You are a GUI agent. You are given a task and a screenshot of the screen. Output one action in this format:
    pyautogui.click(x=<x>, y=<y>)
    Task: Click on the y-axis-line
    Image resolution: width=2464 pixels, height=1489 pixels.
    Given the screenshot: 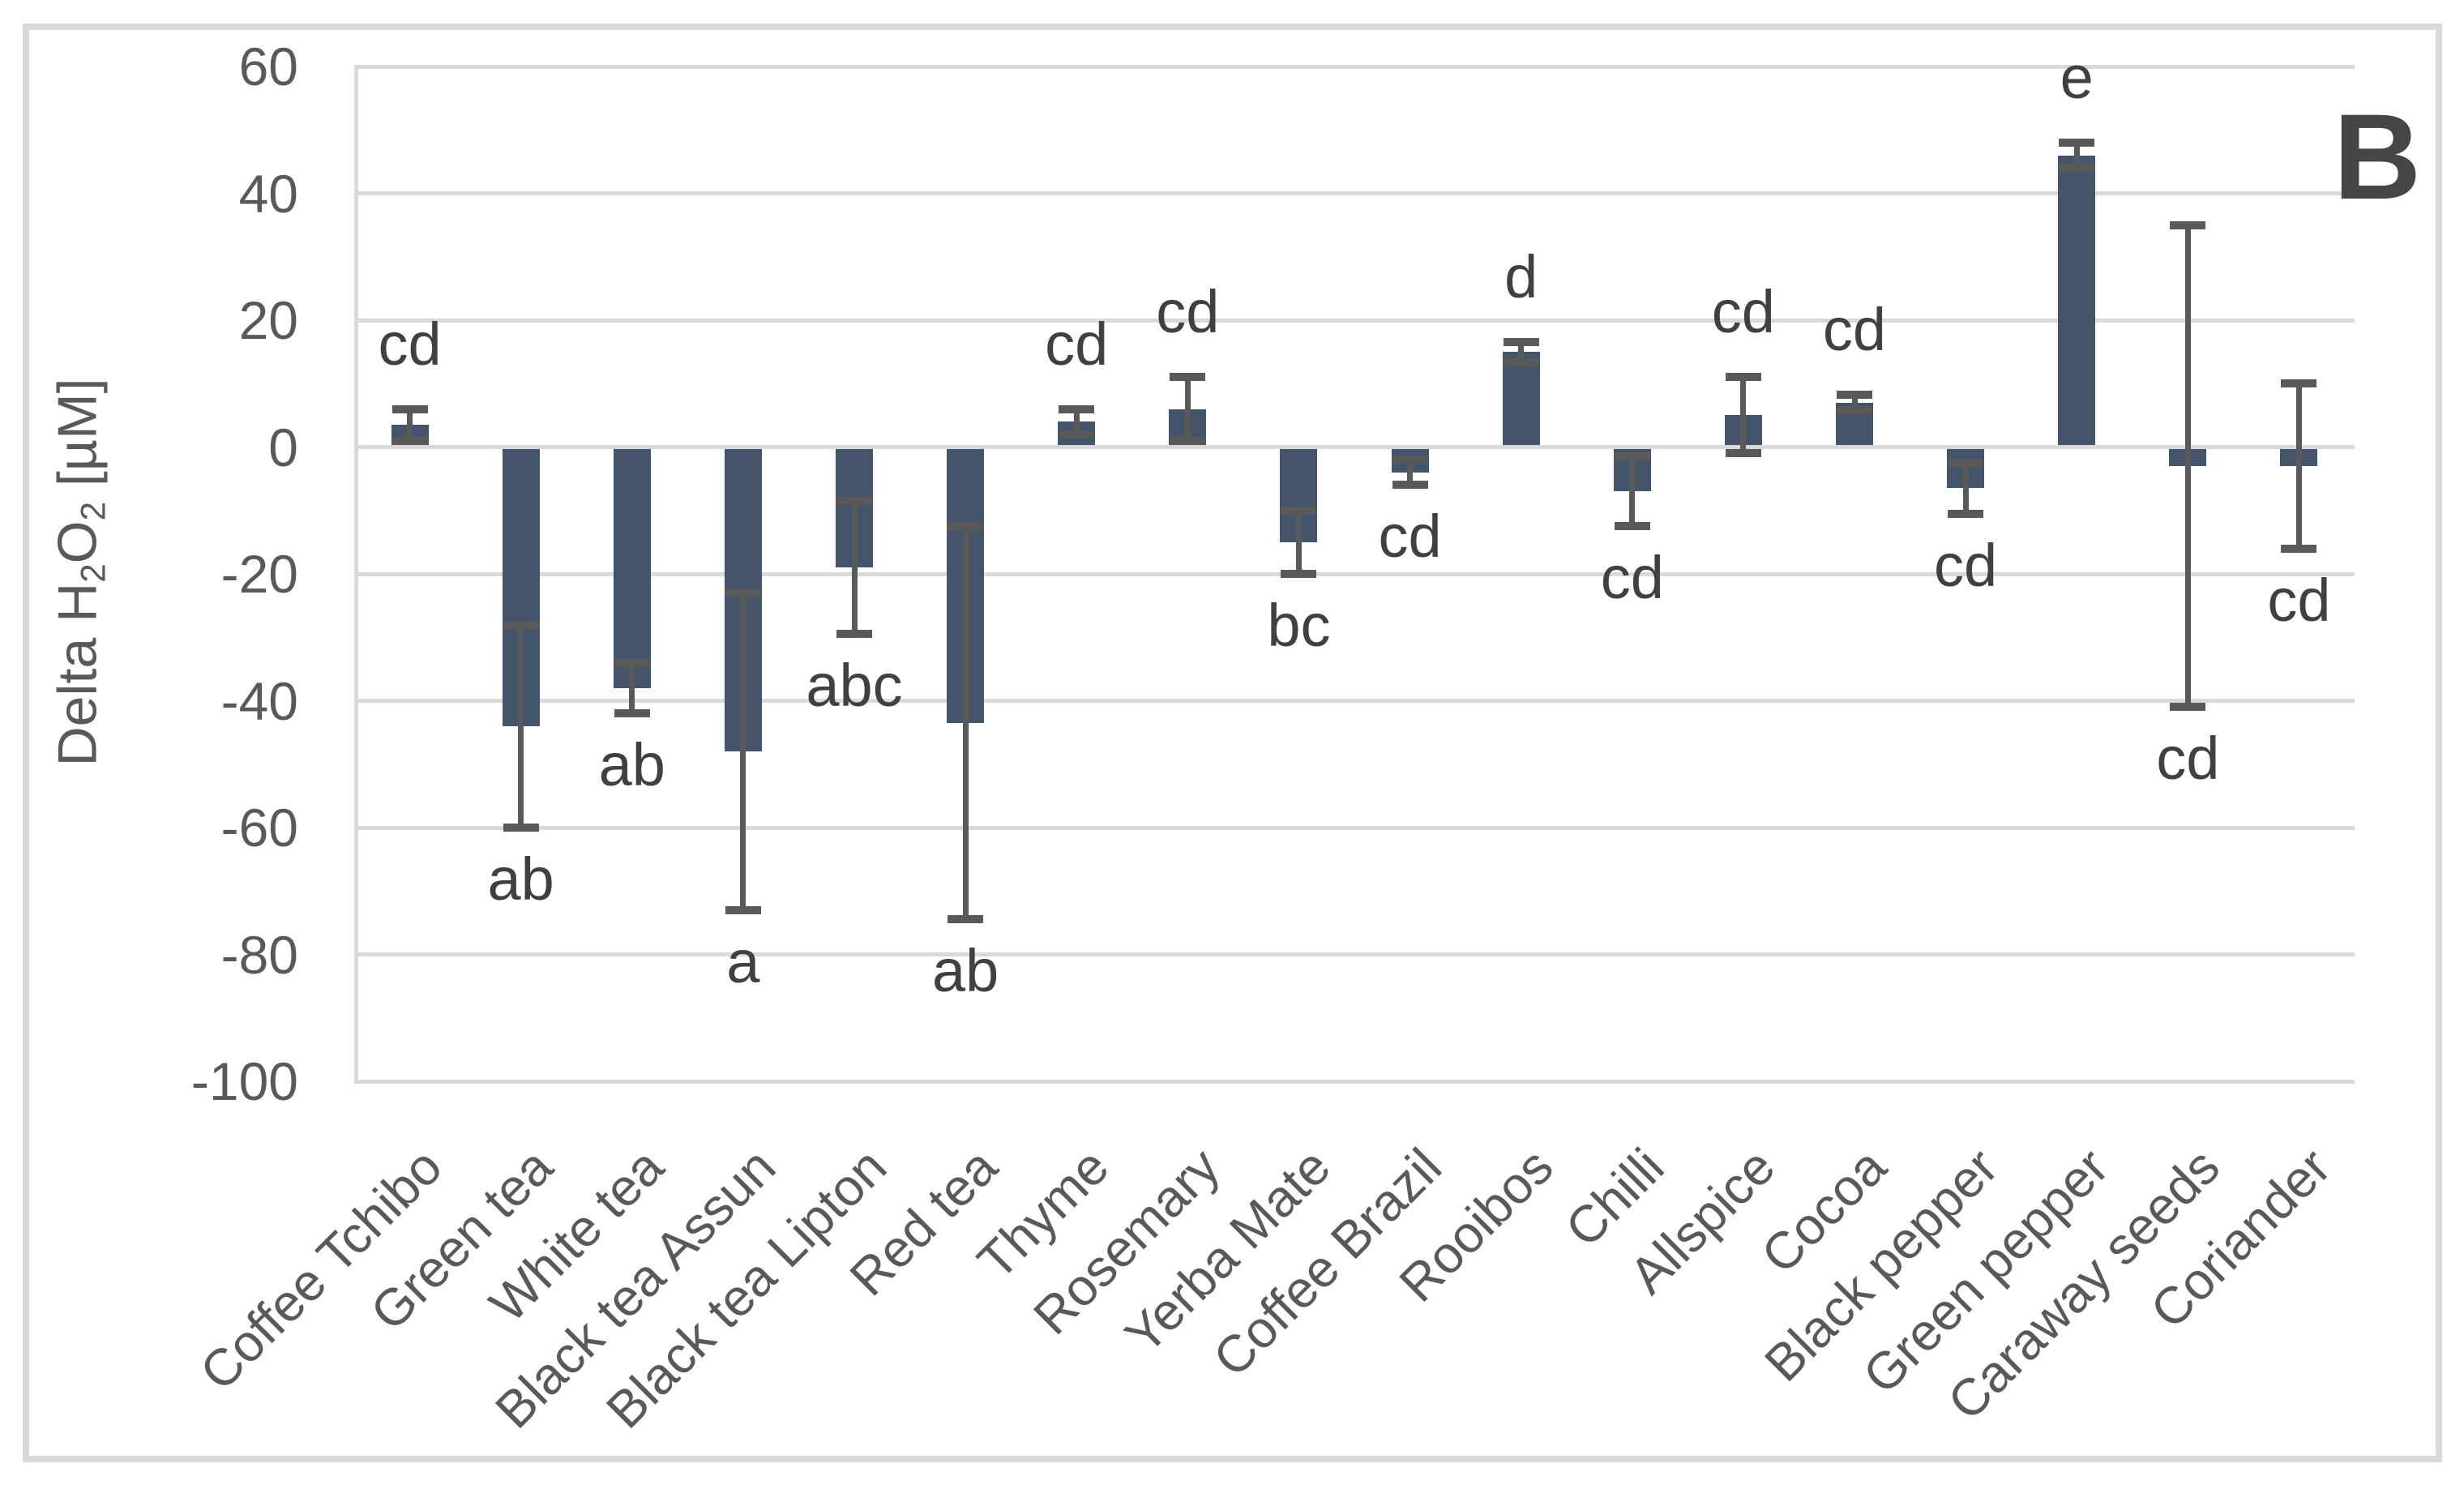 What is the action you would take?
    pyautogui.click(x=356, y=573)
    